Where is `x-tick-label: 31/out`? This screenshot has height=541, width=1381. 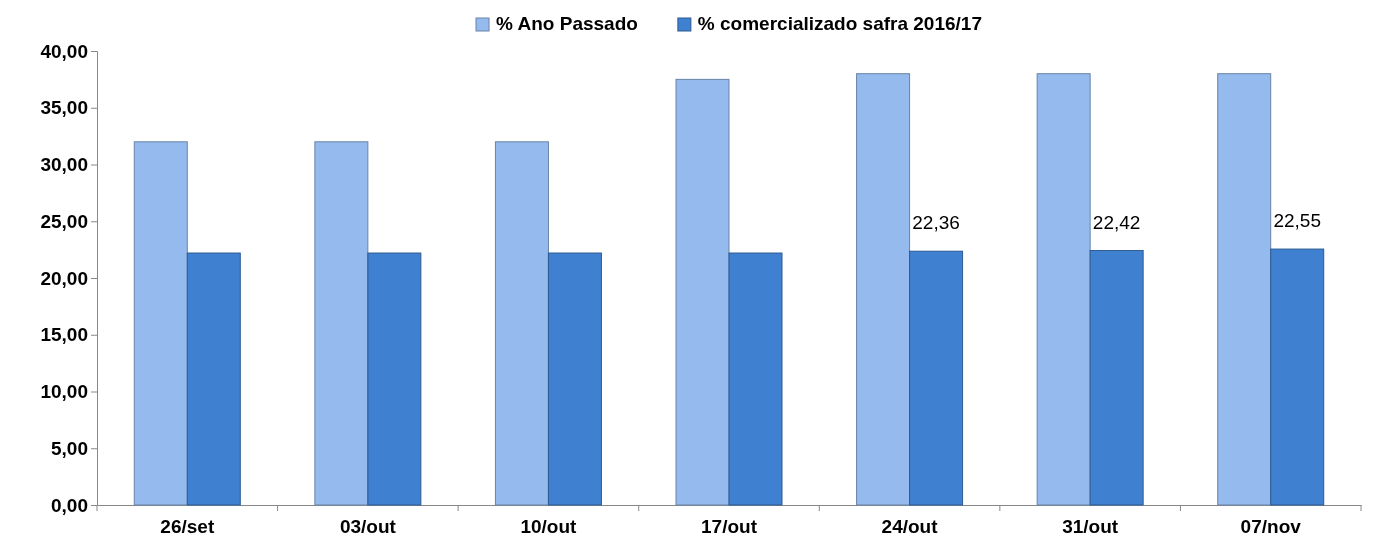 x-tick-label: 31/out is located at coordinates (1090, 526).